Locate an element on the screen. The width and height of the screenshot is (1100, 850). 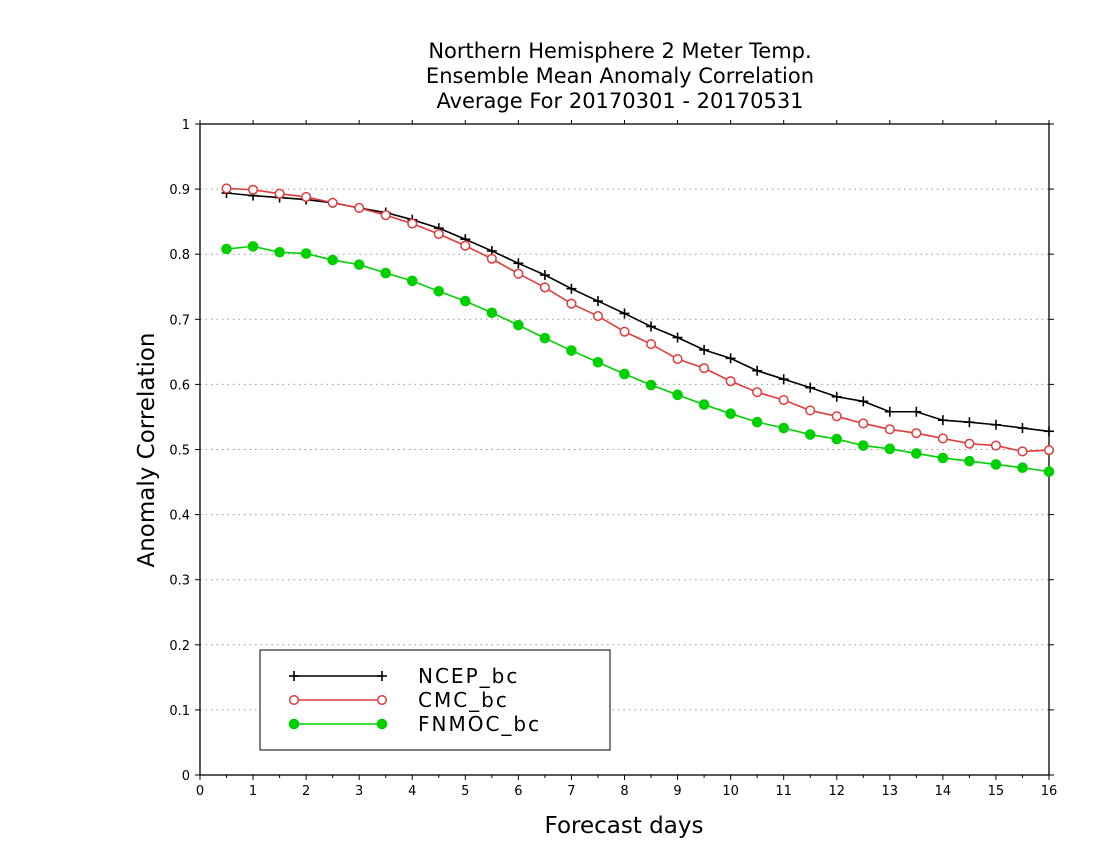
x-tick-label: 0 is located at coordinates (200, 791).